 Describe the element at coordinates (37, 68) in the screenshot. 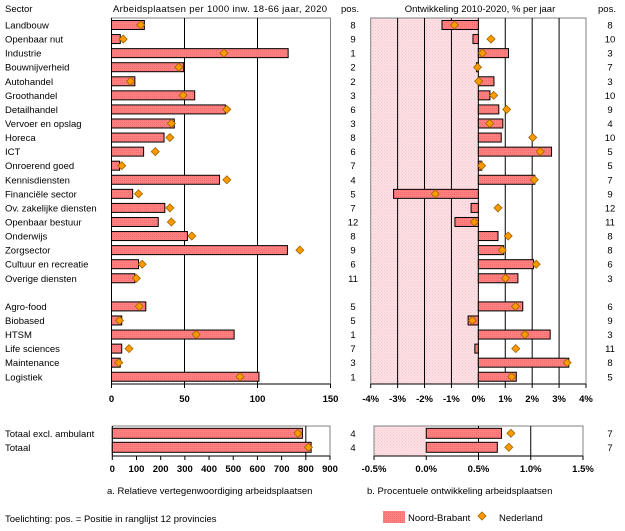

I see `category-label: Bouwnijverheid` at that location.